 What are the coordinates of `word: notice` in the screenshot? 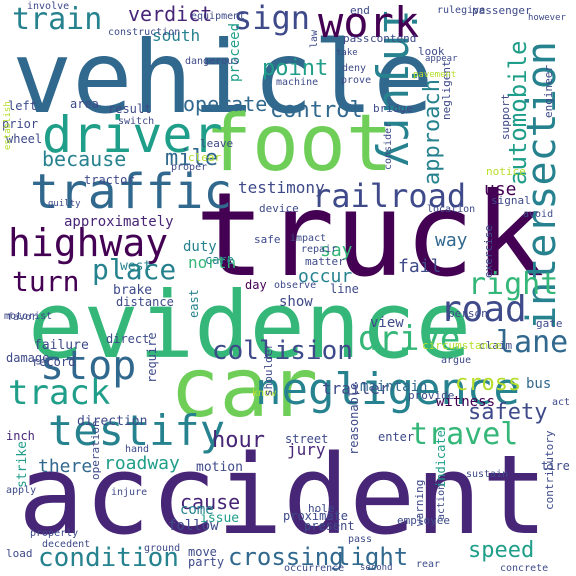 It's located at (506, 171).